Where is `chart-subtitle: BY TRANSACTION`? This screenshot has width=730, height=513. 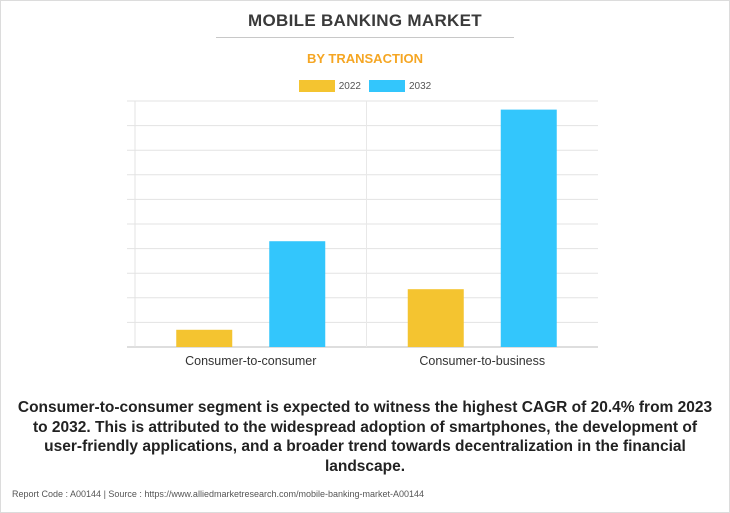 chart-subtitle: BY TRANSACTION is located at coordinates (365, 58).